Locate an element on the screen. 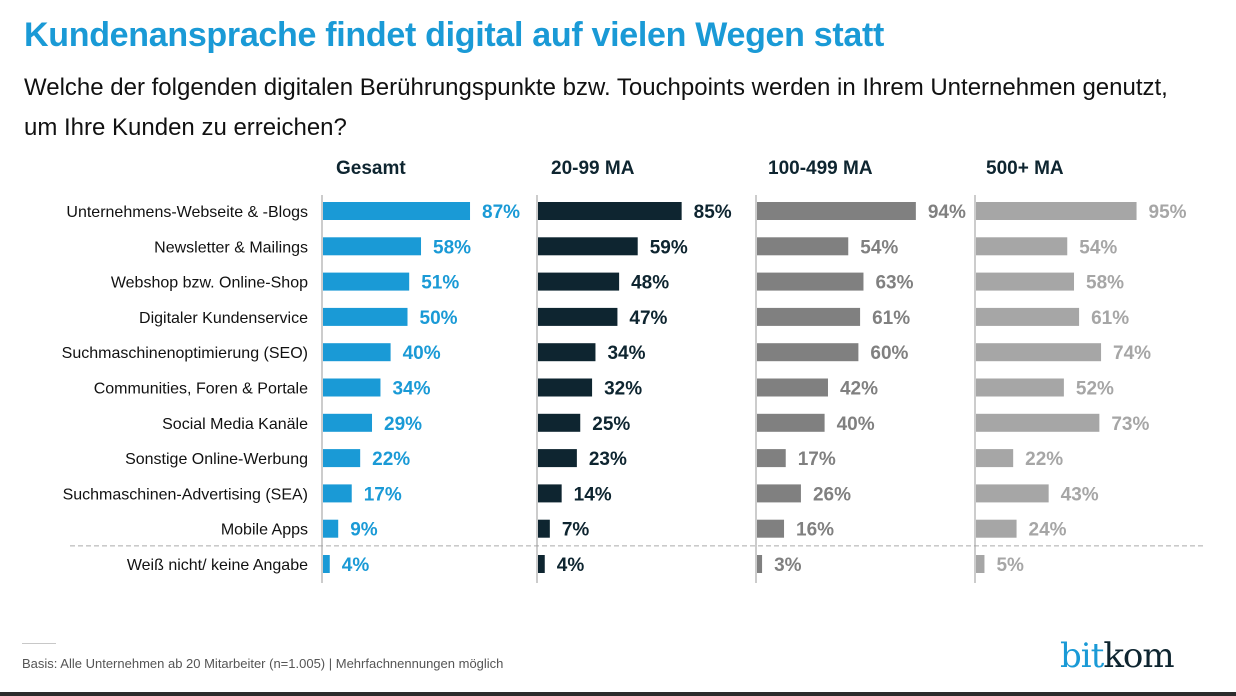  series-header: 500+ MA is located at coordinates (1025, 168).